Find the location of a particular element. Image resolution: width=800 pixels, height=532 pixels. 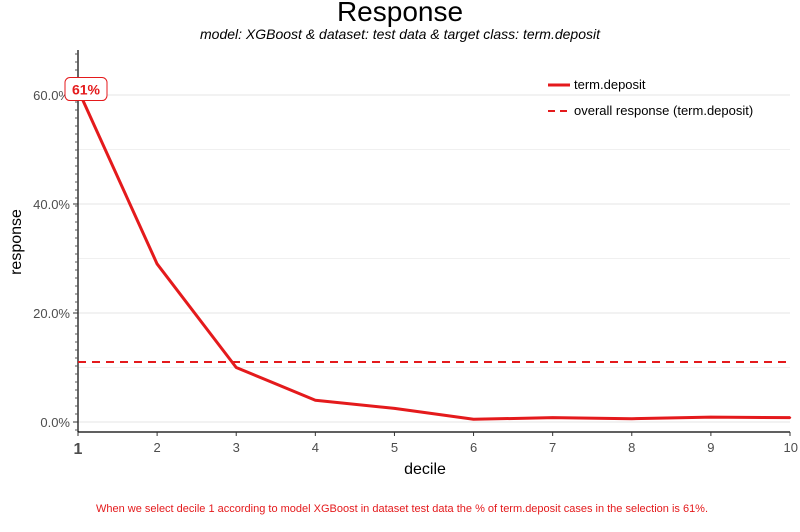

x-tick-label-8: 9 is located at coordinates (710, 447).